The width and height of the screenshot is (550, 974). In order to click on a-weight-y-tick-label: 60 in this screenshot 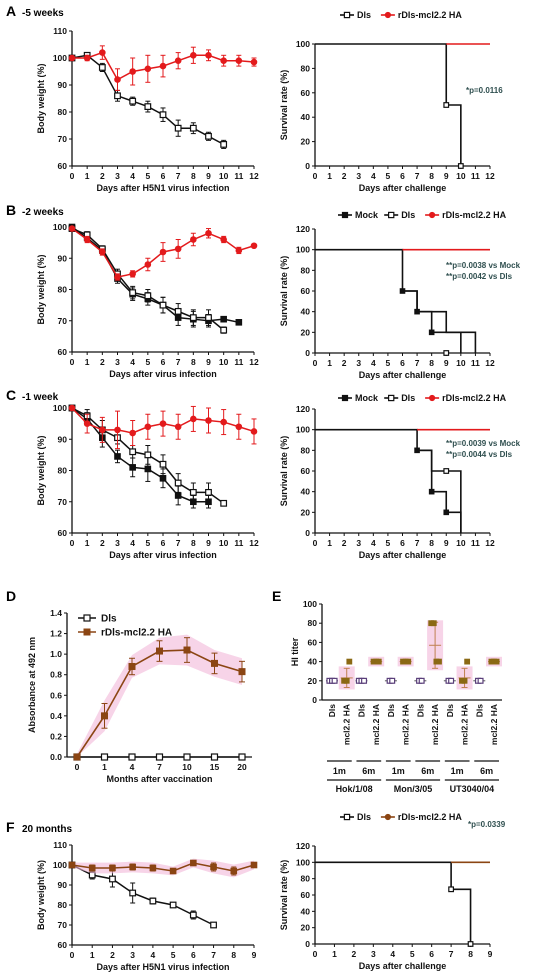, I will do `click(63, 166)`.